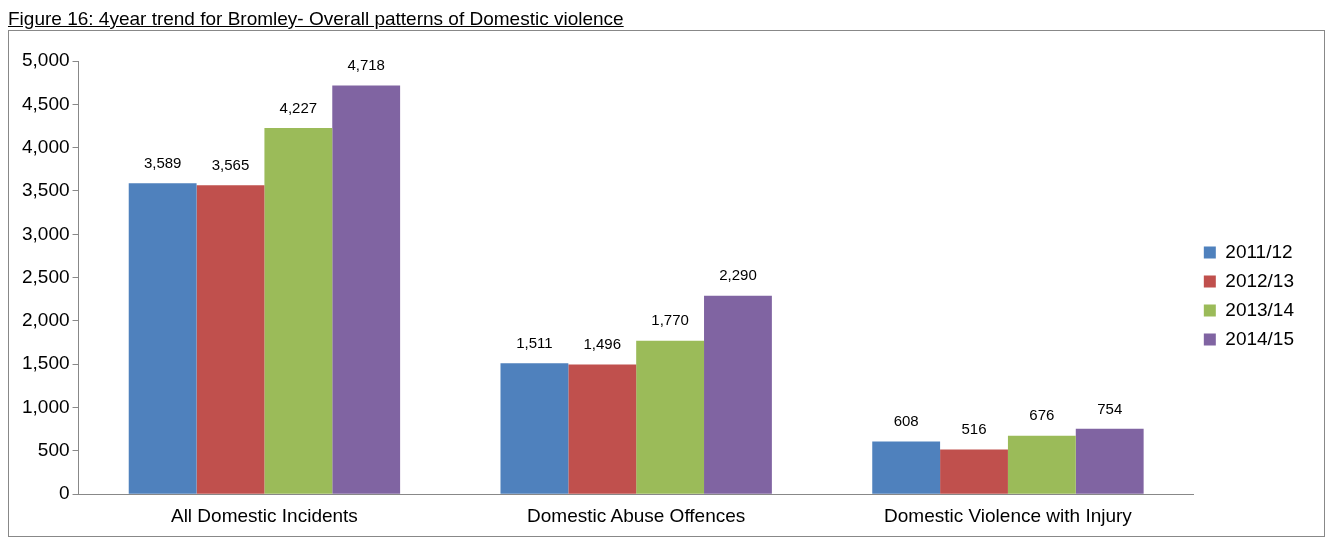 Image resolution: width=1333 pixels, height=550 pixels. What do you see at coordinates (1110, 408) in the screenshot?
I see `data-label: 754` at bounding box center [1110, 408].